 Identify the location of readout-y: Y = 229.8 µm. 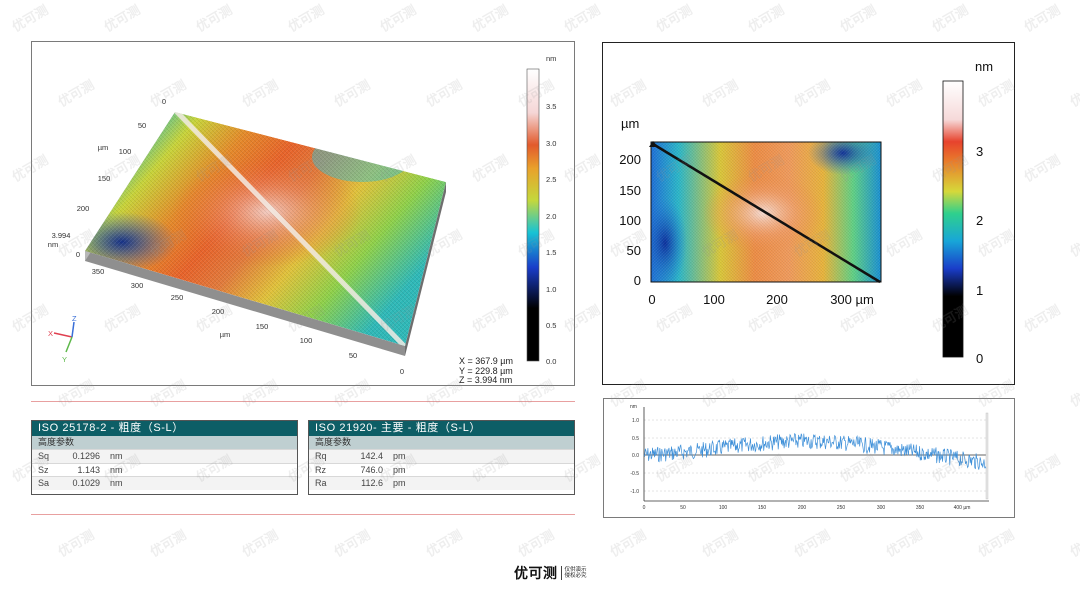
(486, 370).